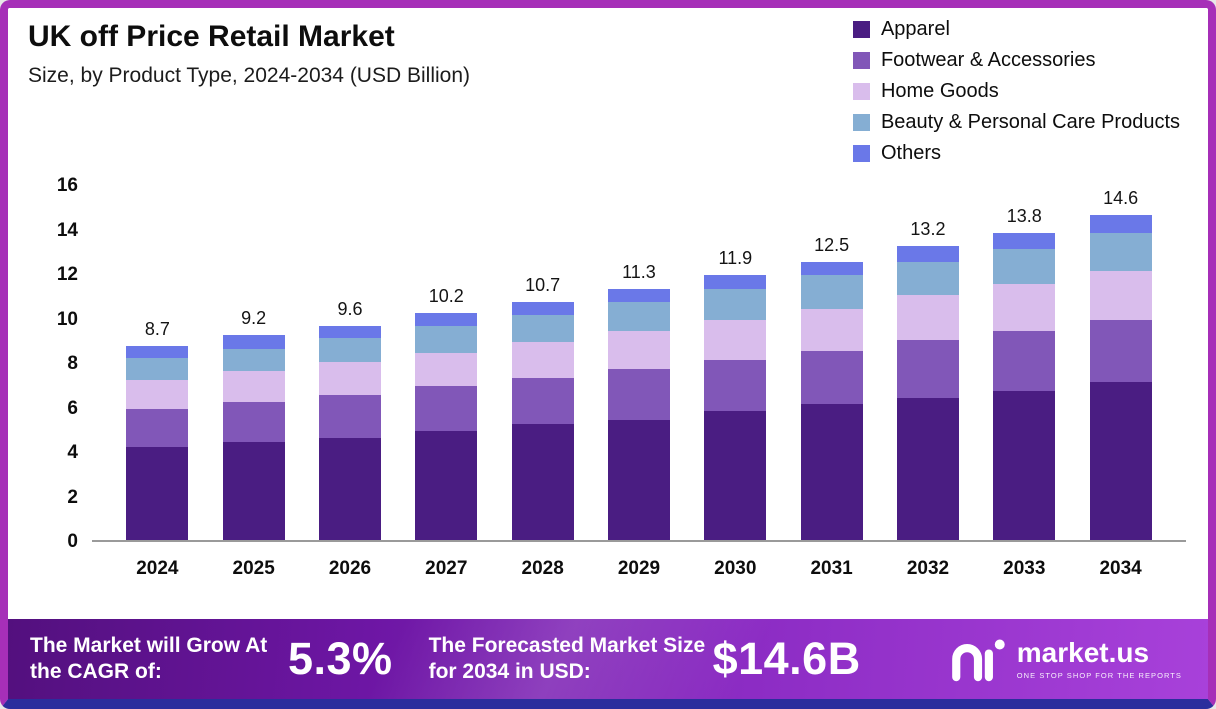  I want to click on bar-column: 8.7, so click(157, 363).